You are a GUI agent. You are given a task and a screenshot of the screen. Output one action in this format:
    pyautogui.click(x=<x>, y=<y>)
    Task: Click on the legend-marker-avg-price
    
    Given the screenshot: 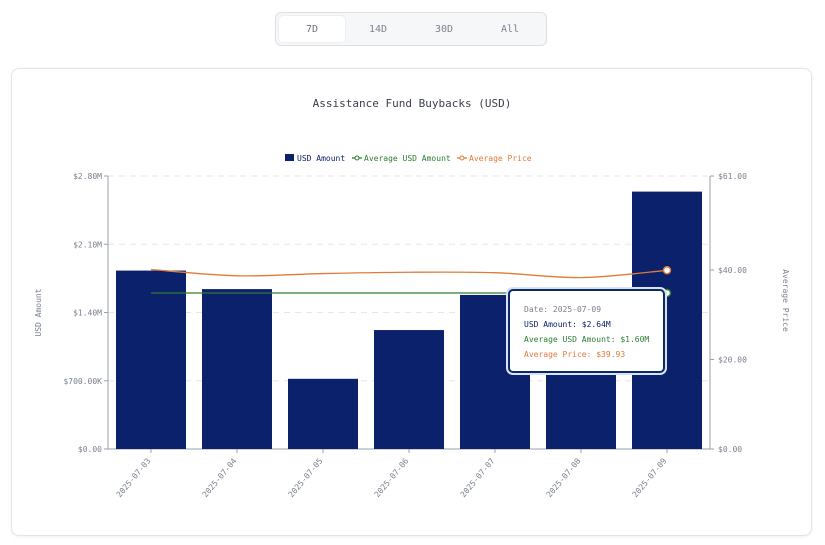 What is the action you would take?
    pyautogui.click(x=462, y=158)
    